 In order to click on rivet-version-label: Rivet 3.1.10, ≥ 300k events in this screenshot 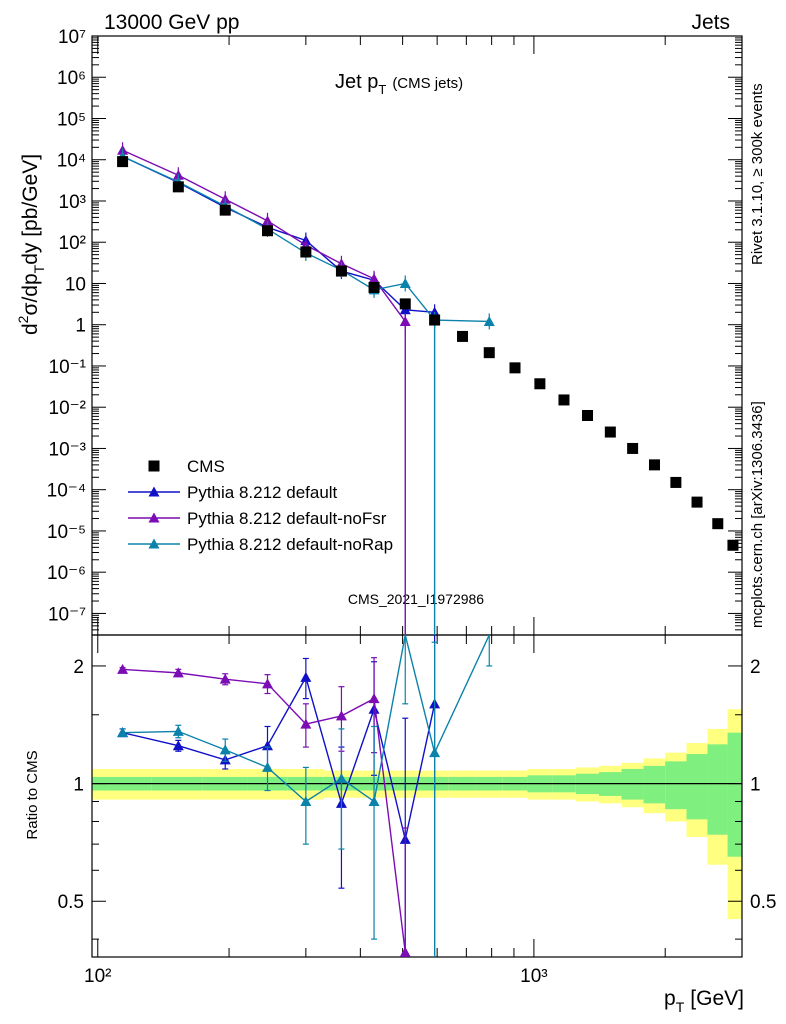, I will do `click(757, 174)`.